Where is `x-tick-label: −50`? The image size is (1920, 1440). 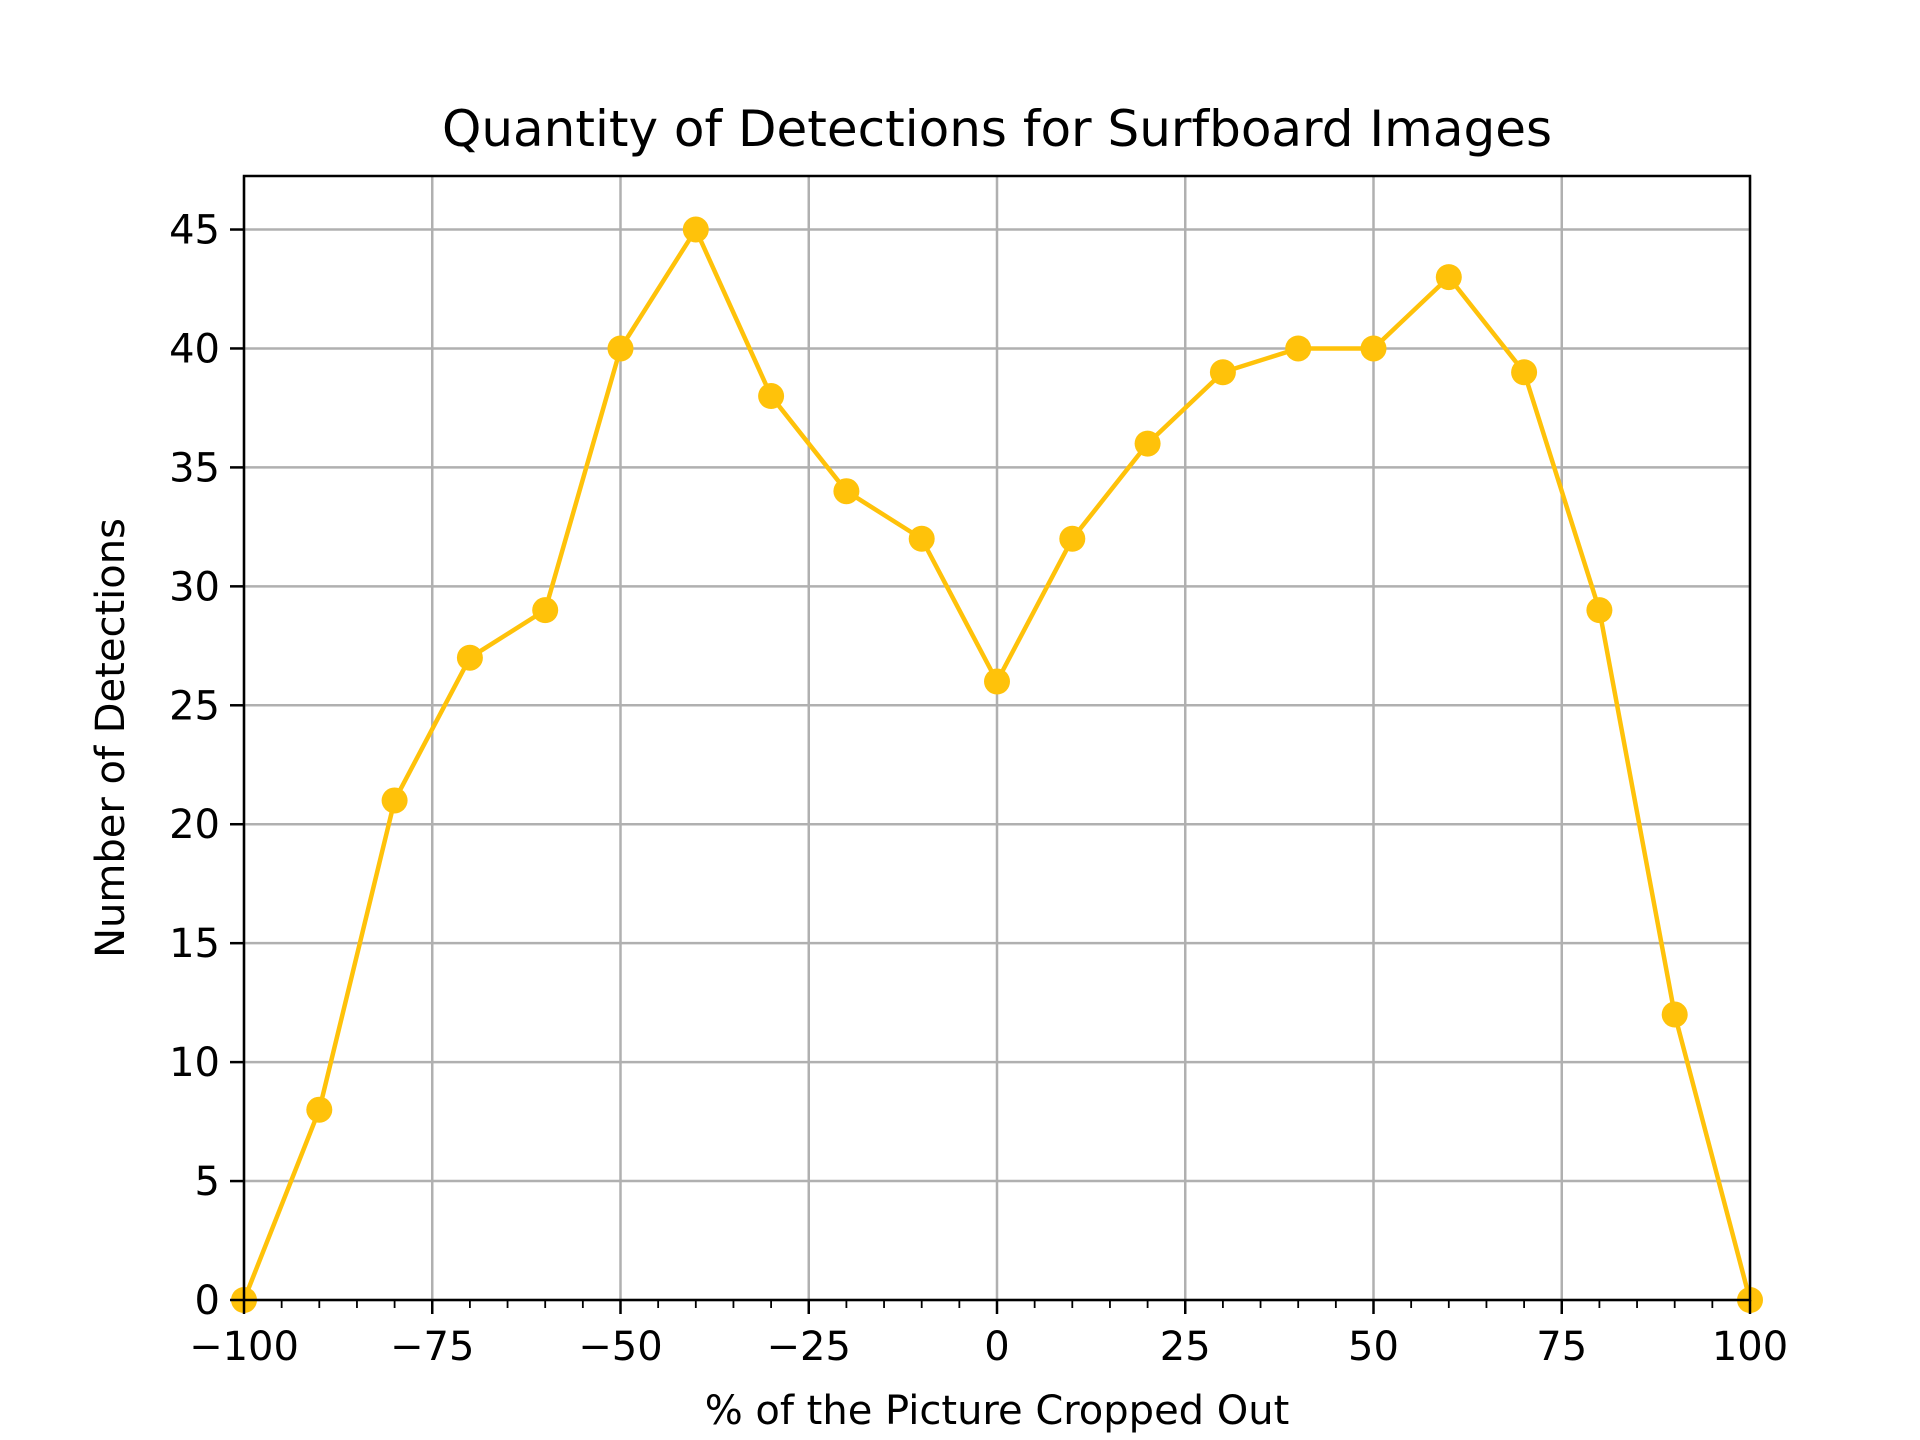
x-tick-label: −50 is located at coordinates (620, 1347).